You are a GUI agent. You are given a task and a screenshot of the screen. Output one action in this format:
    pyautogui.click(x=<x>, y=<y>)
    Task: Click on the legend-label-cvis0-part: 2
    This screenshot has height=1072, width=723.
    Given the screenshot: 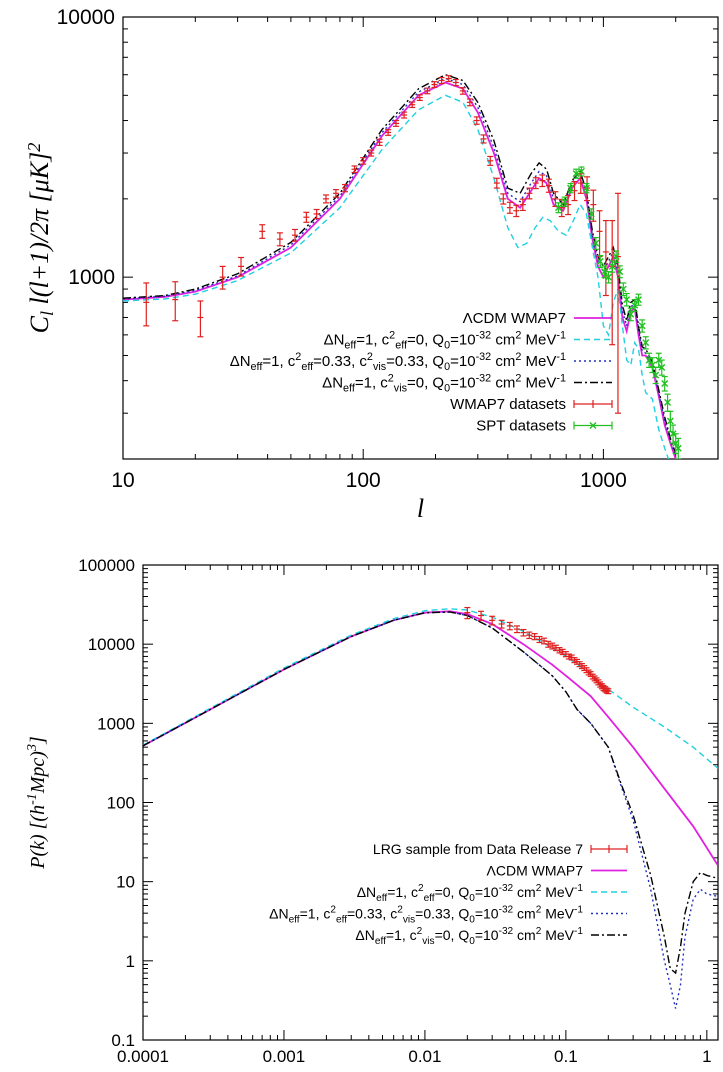 What is the action you would take?
    pyautogui.click(x=420, y=931)
    